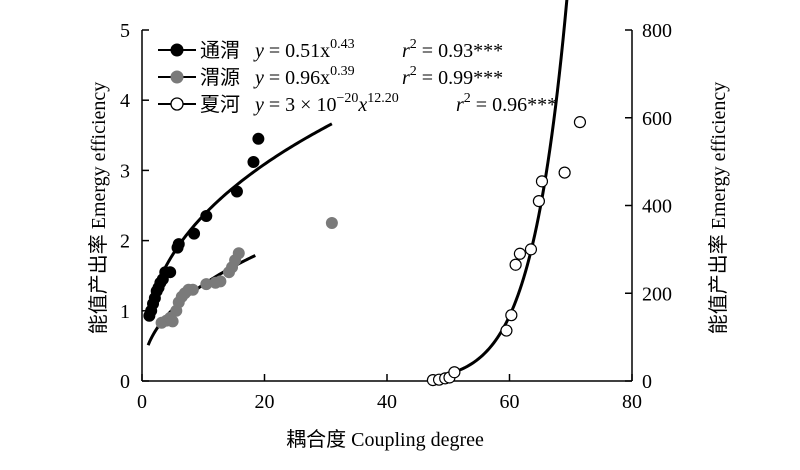 This screenshot has width=800, height=470. I want to click on y-tick-label-right: 200, so click(657, 294).